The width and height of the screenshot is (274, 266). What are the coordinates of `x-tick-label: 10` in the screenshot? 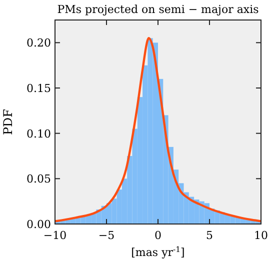 It's located at (261, 235).